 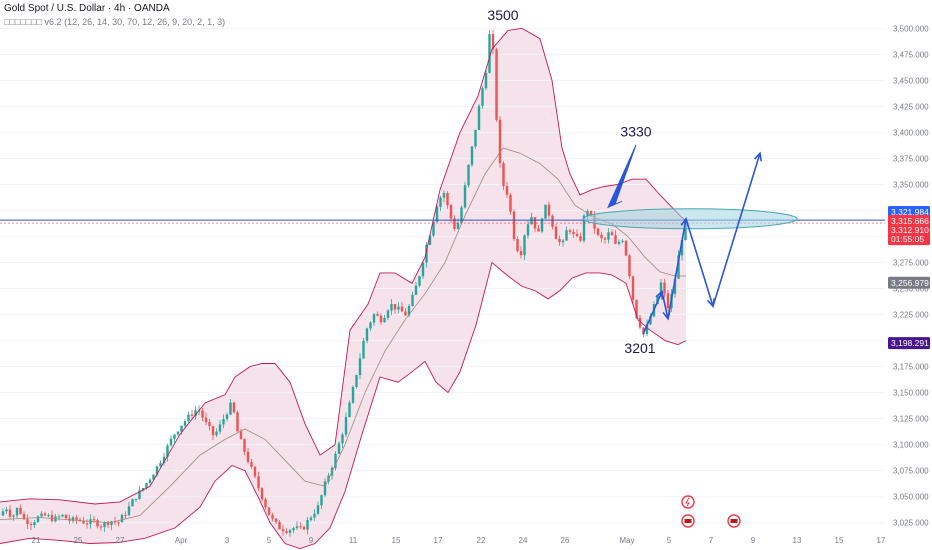 I want to click on price-tag: 01:55:05, so click(x=909, y=239).